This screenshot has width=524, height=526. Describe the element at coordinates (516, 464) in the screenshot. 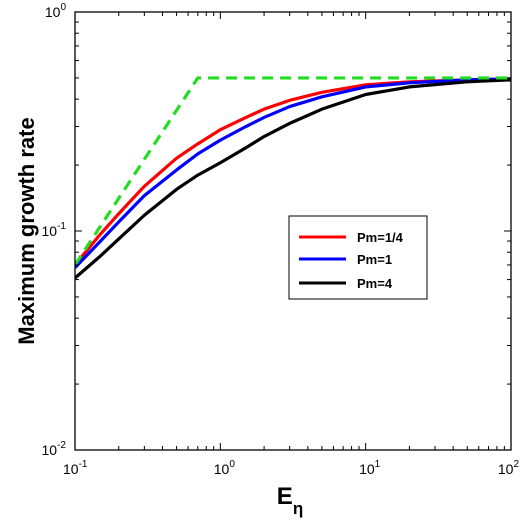

I see `x-tick-label-exponent: 2` at that location.